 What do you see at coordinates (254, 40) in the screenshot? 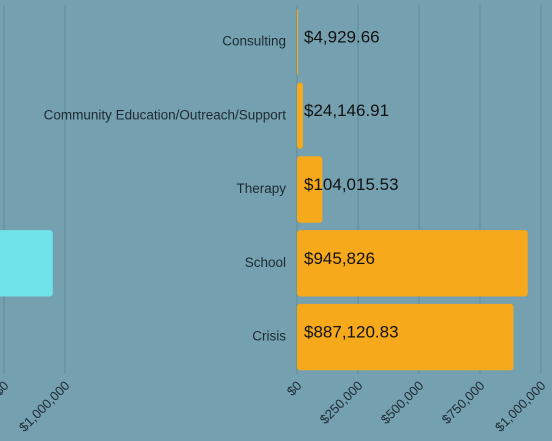
I see `category-label: Consulting` at bounding box center [254, 40].